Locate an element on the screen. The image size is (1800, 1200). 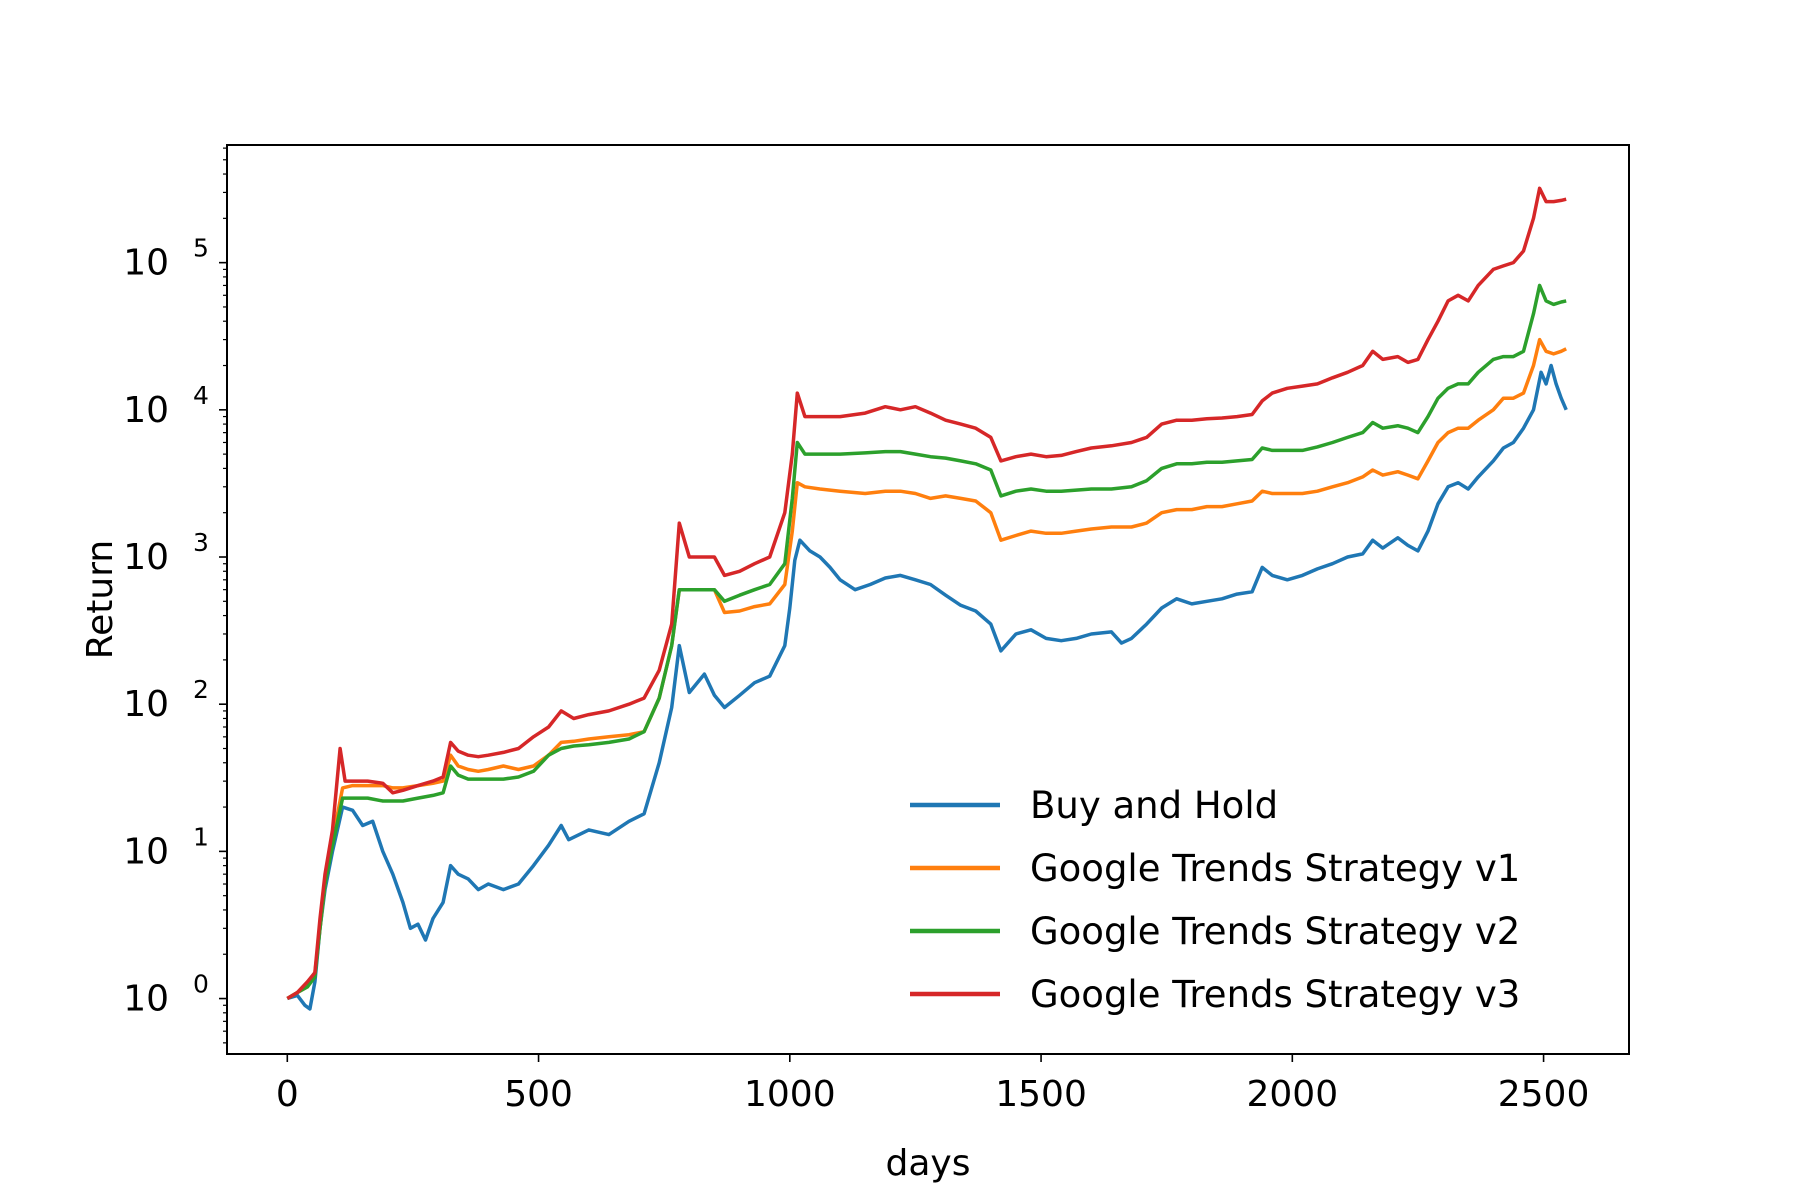
y-axis-label: Return is located at coordinates (100, 599).